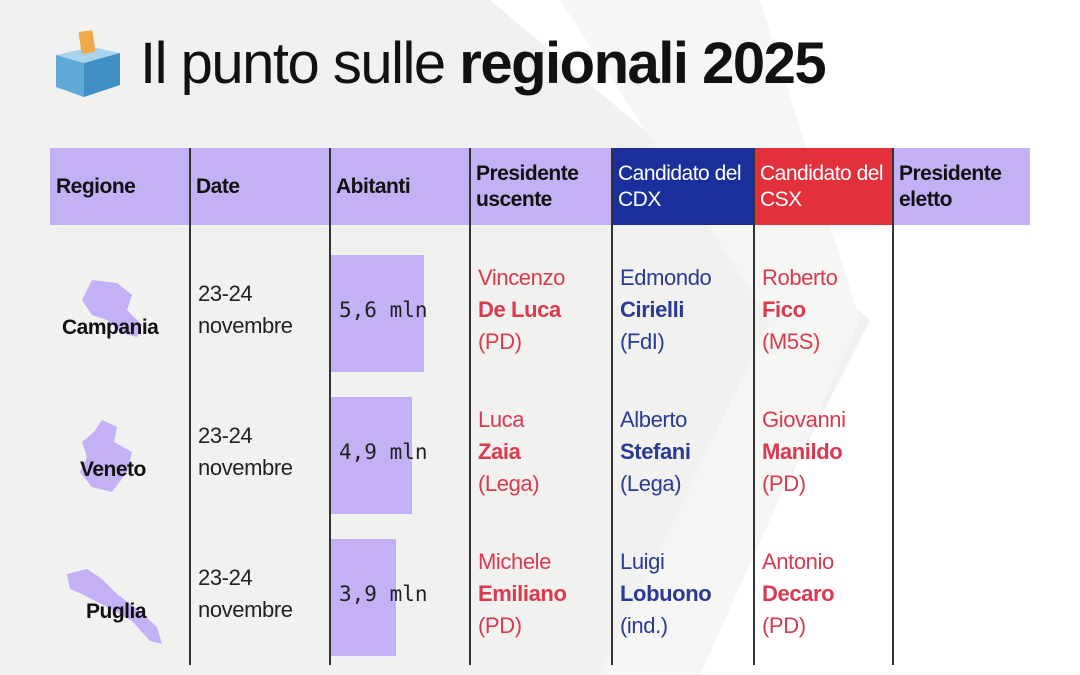 The height and width of the screenshot is (675, 1080). Describe the element at coordinates (521, 277) in the screenshot. I see `first-name: Vincenzo` at that location.